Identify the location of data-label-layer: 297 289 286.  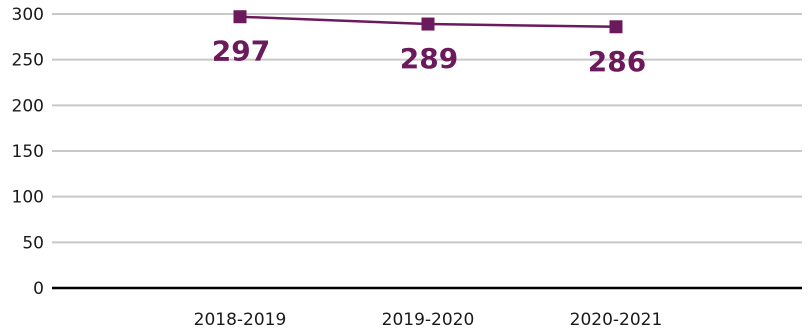
(429, 56).